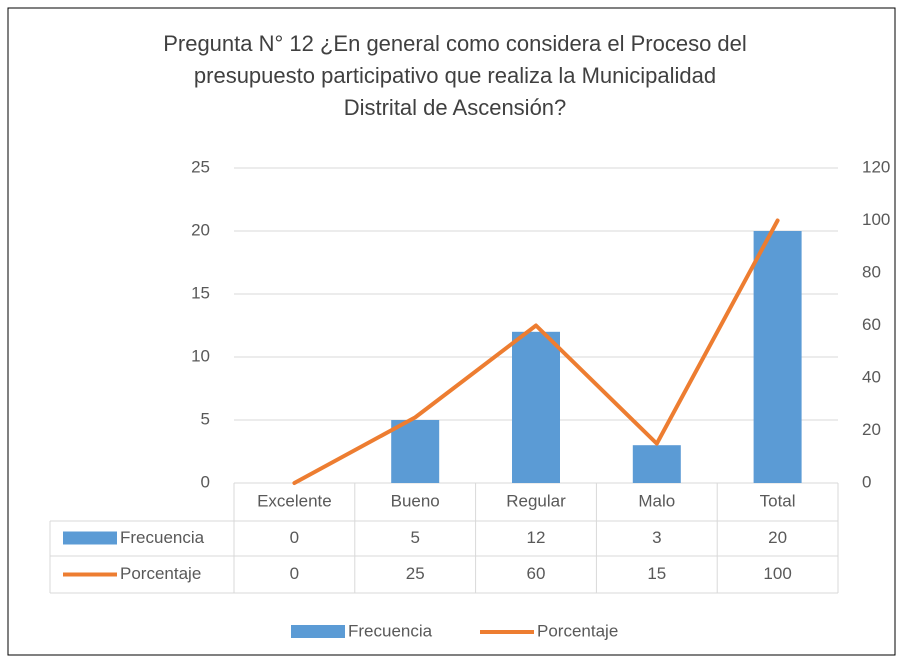 This screenshot has width=904, height=663. I want to click on table-legend-key, so click(90, 538).